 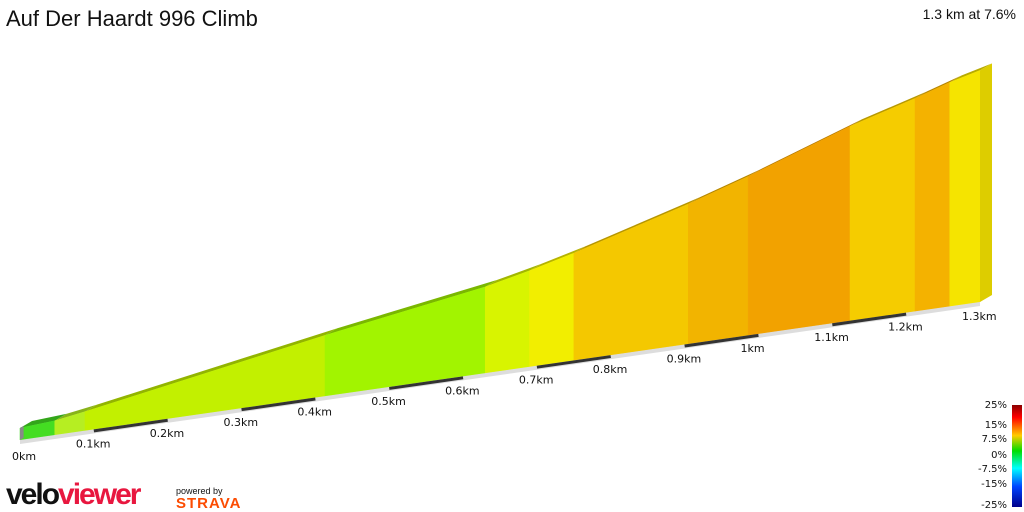 I want to click on legend-label: 25%, so click(x=996, y=405).